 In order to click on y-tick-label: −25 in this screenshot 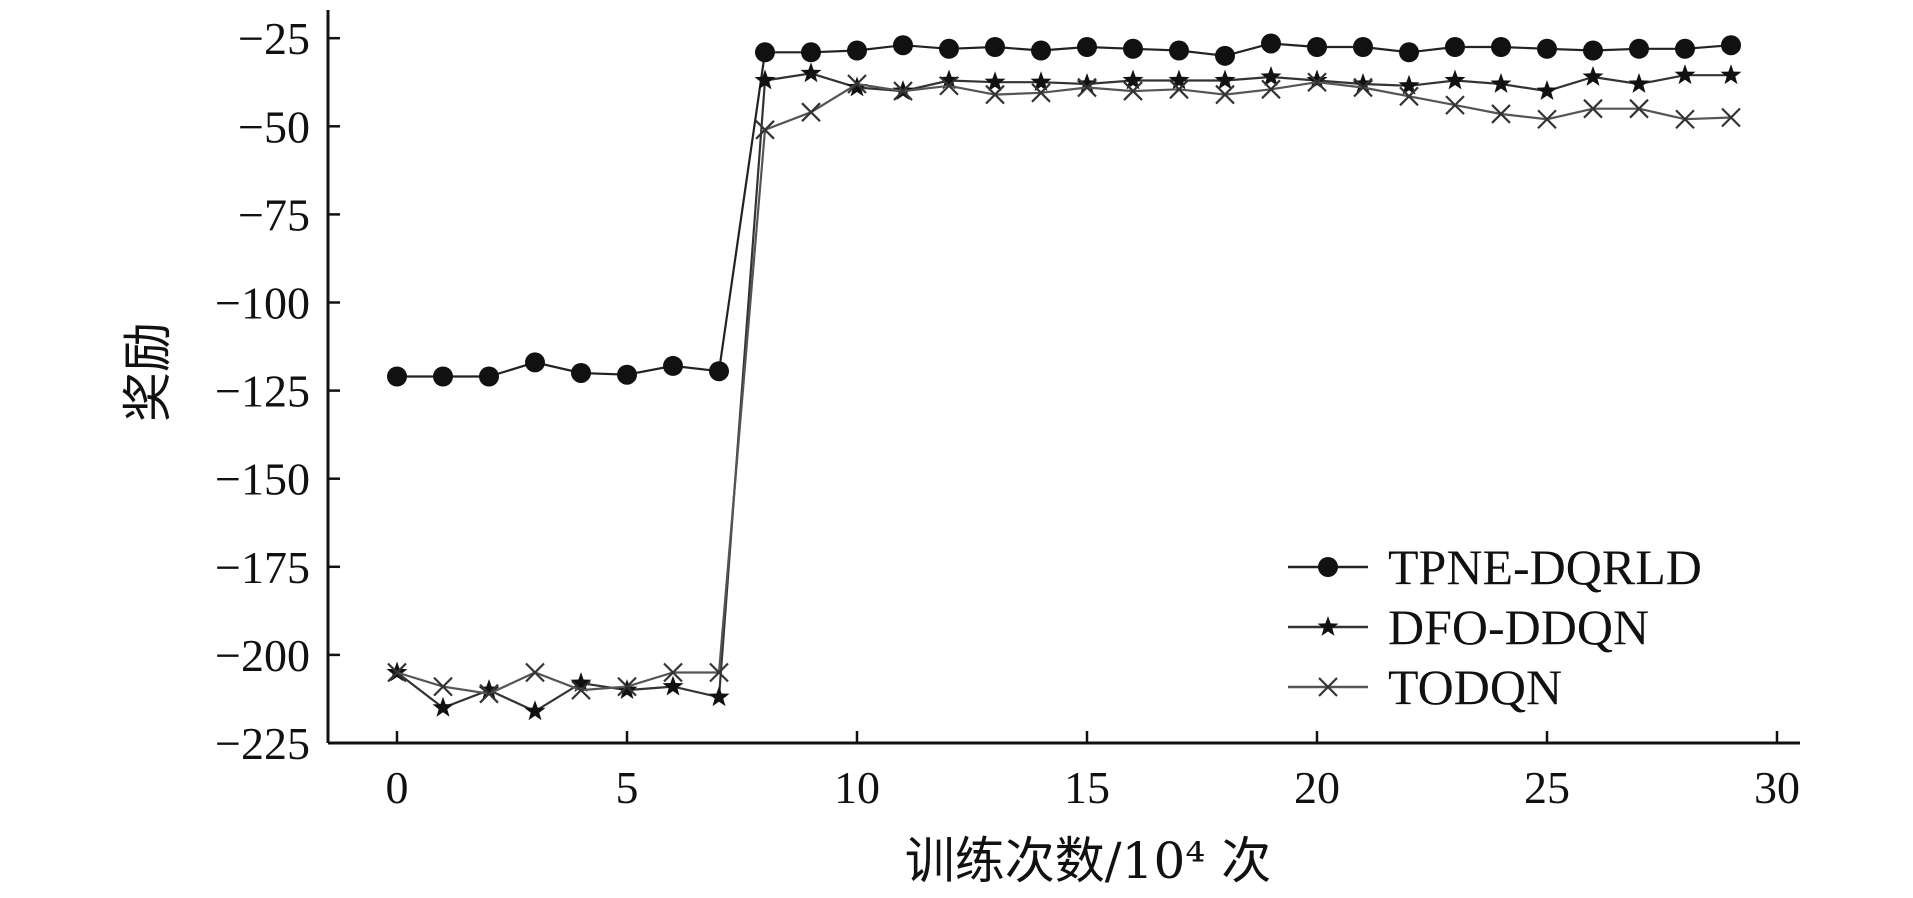, I will do `click(274, 38)`.